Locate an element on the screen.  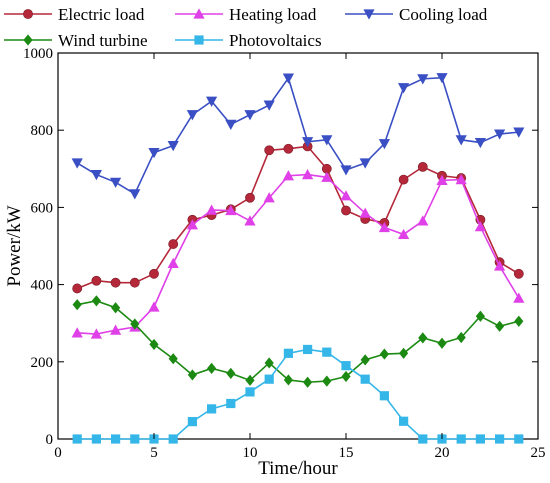
legend-label: Heating load is located at coordinates (273, 14).